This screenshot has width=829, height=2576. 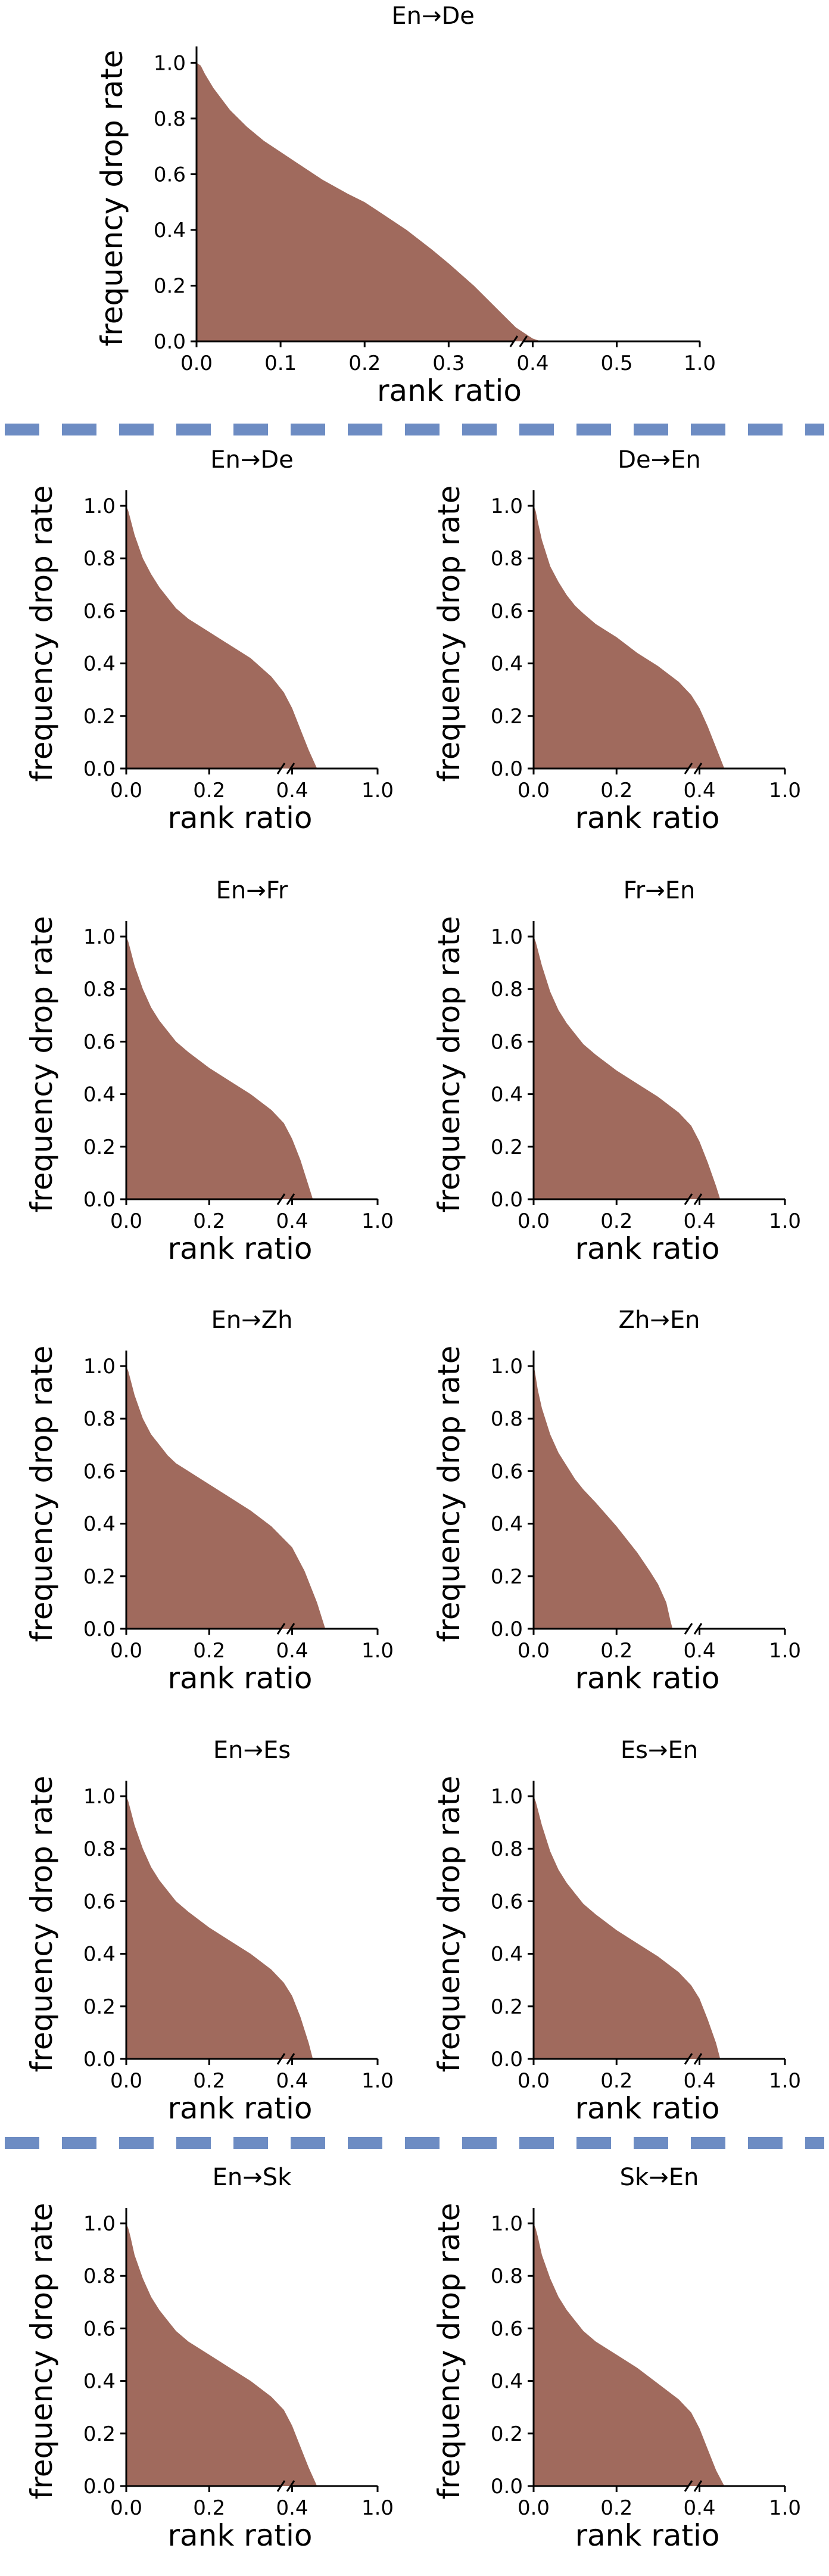 What do you see at coordinates (252, 1750) in the screenshot?
I see `panel-title: En→Es` at bounding box center [252, 1750].